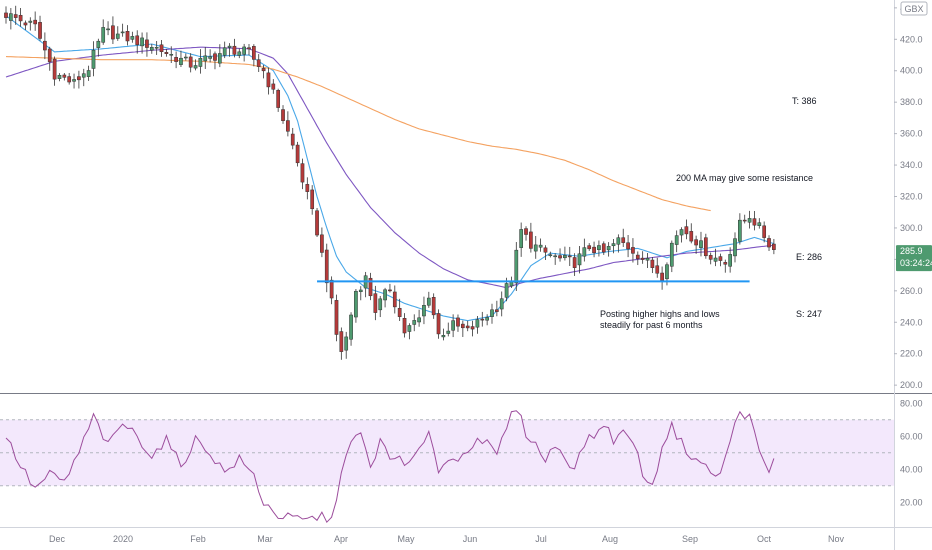  What do you see at coordinates (809, 257) in the screenshot?
I see `entry-label: E: 286` at bounding box center [809, 257].